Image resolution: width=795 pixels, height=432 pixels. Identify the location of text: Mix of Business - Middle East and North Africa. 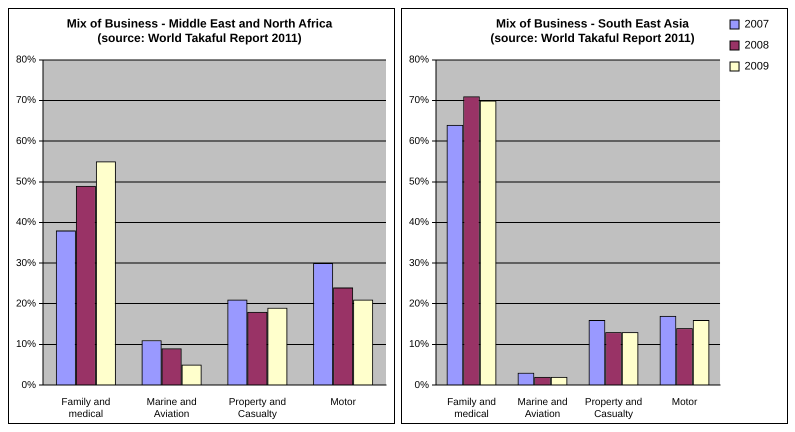
(199, 23).